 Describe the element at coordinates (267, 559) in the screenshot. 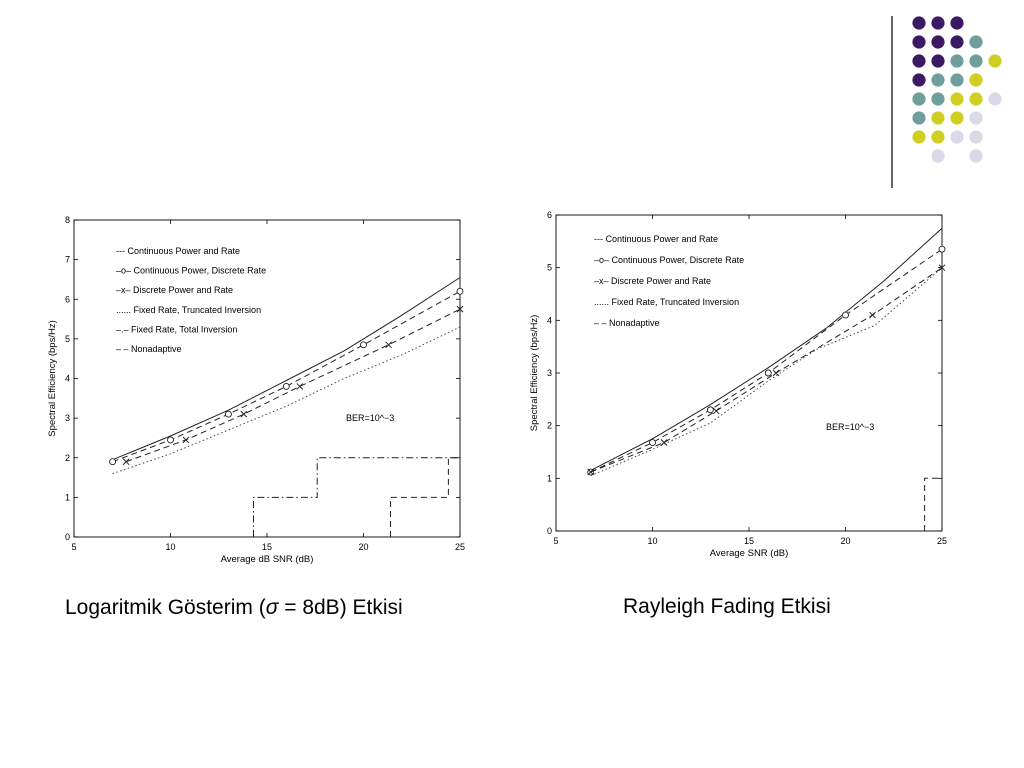

I see `x-axis-label: Average dB SNR (dB)` at that location.